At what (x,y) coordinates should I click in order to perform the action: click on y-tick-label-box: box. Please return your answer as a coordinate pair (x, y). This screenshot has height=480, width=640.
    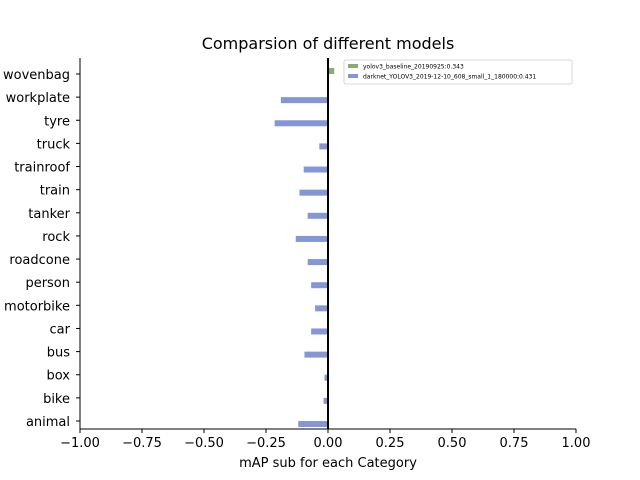
    Looking at the image, I should click on (59, 376).